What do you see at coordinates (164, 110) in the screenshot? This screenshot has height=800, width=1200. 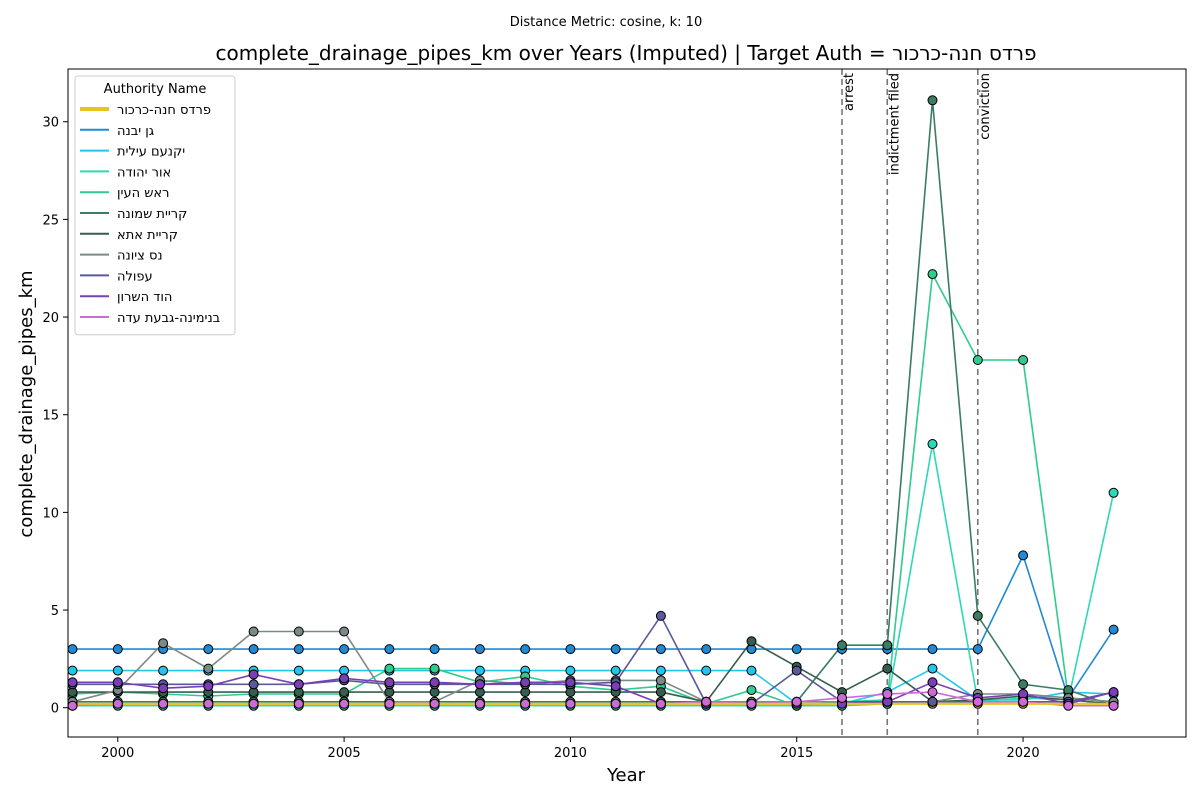 I see `legend-entry: פרדס חנה-כרכור` at bounding box center [164, 110].